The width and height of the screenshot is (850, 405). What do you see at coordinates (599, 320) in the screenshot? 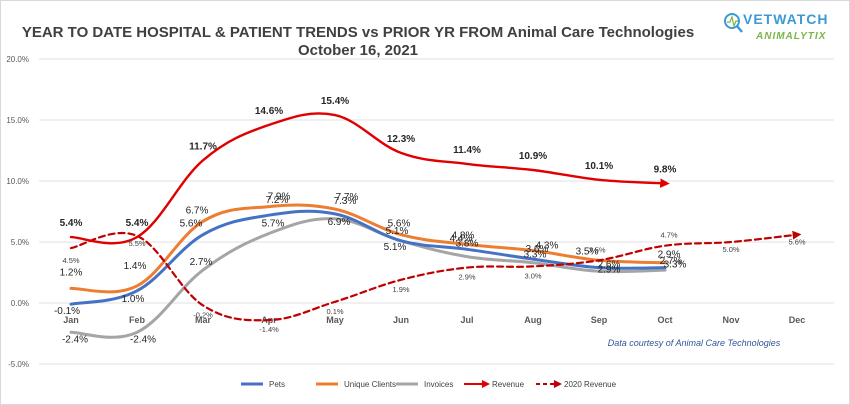
I see `x-tick-label: Sep` at bounding box center [599, 320].